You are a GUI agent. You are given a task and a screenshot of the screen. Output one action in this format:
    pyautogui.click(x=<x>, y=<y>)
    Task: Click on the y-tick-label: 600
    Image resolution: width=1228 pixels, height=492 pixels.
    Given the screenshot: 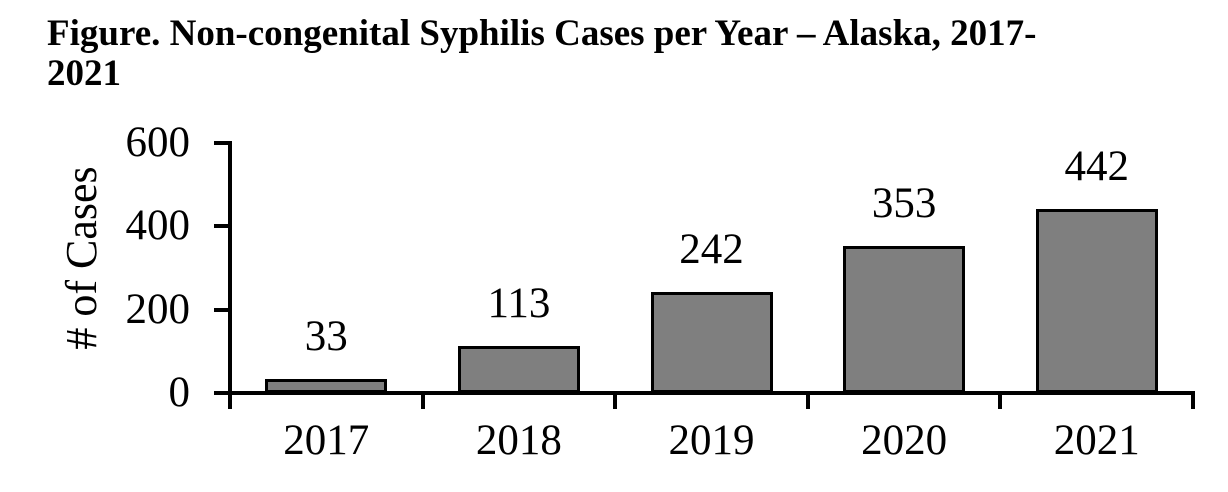 What is the action you would take?
    pyautogui.click(x=158, y=142)
    